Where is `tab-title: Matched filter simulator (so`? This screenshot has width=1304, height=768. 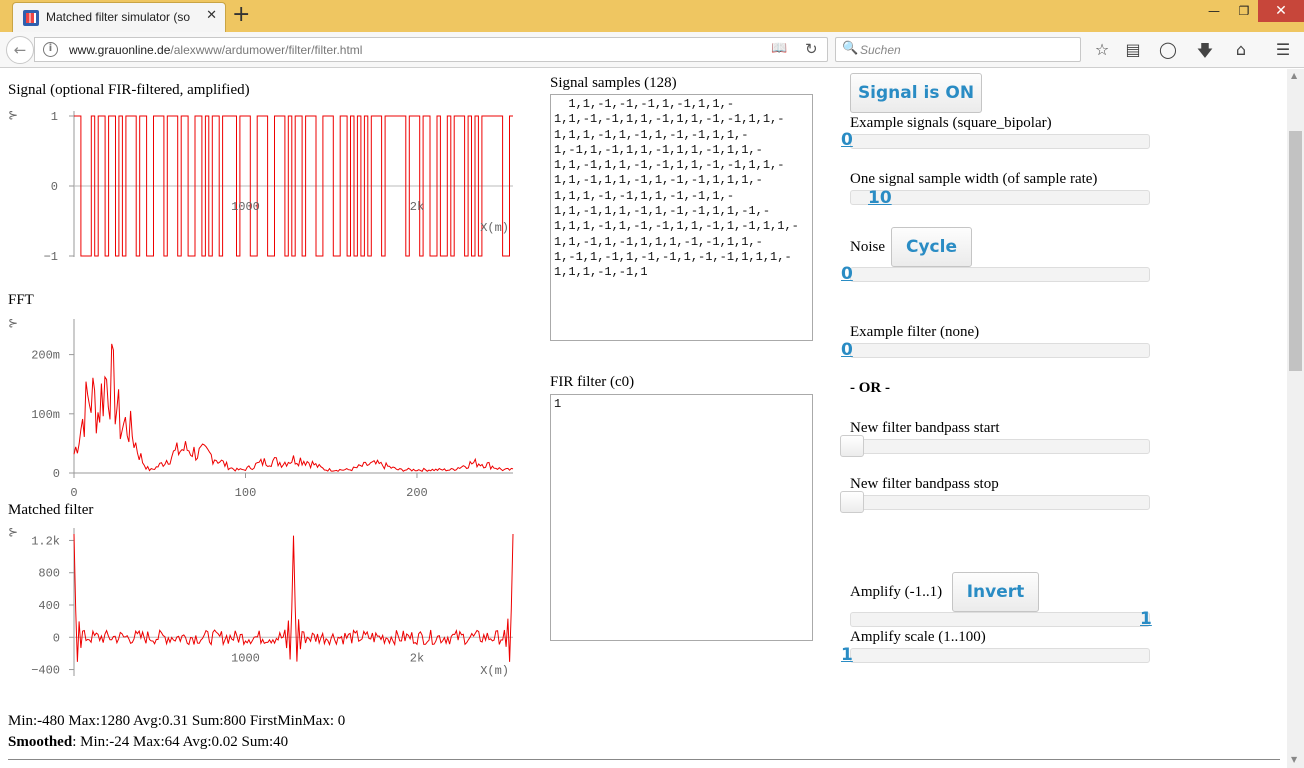 tab-title: Matched filter simulator (so is located at coordinates (118, 17).